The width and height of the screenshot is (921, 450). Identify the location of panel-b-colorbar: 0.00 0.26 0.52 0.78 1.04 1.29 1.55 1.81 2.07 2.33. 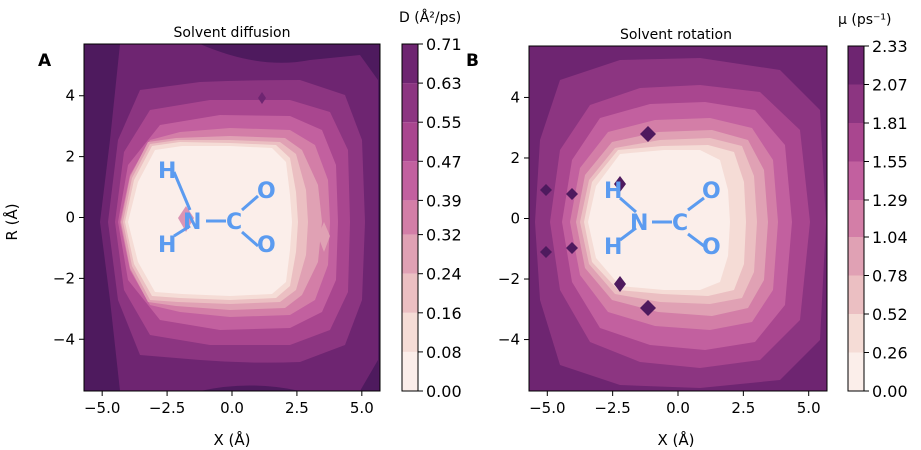
(877, 219).